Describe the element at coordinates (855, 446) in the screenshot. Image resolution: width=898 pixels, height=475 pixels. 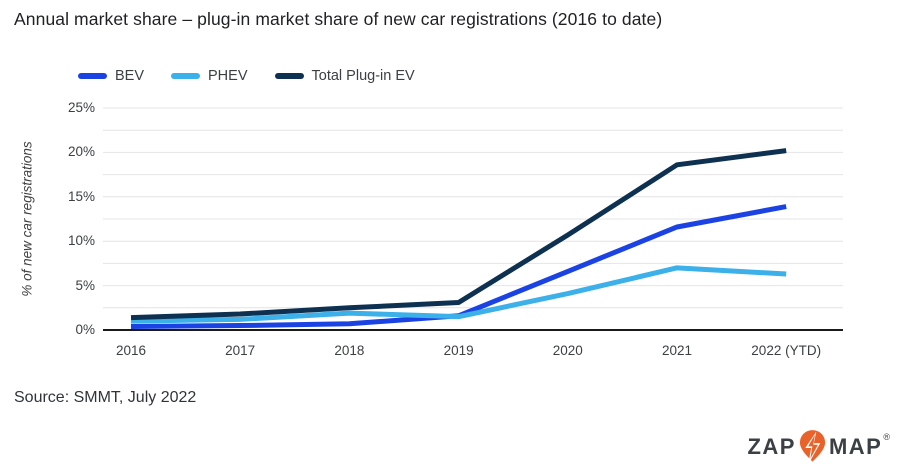
I see `logo-text-map: MAP` at that location.